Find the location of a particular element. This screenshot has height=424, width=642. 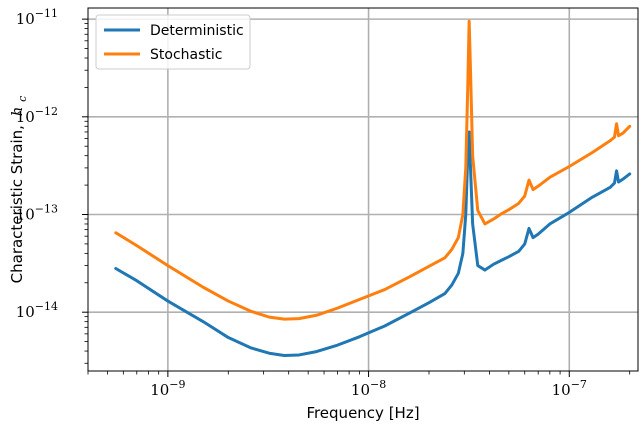

y-tick-label: 10−11 is located at coordinates (37, 17).